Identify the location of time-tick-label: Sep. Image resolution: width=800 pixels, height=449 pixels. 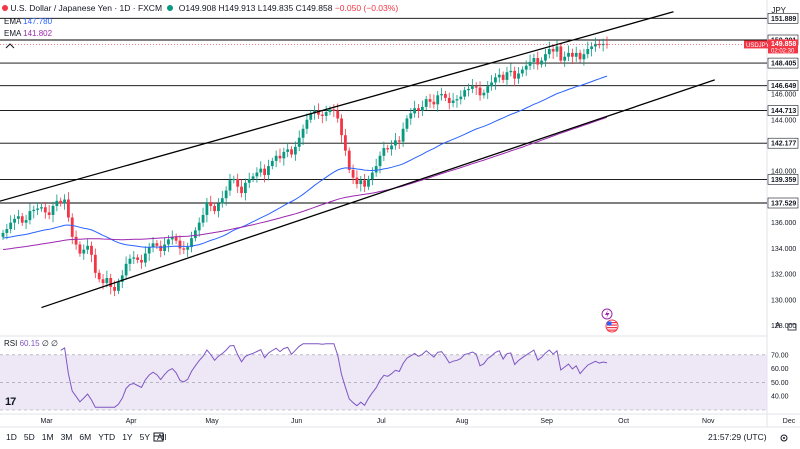
(546, 421).